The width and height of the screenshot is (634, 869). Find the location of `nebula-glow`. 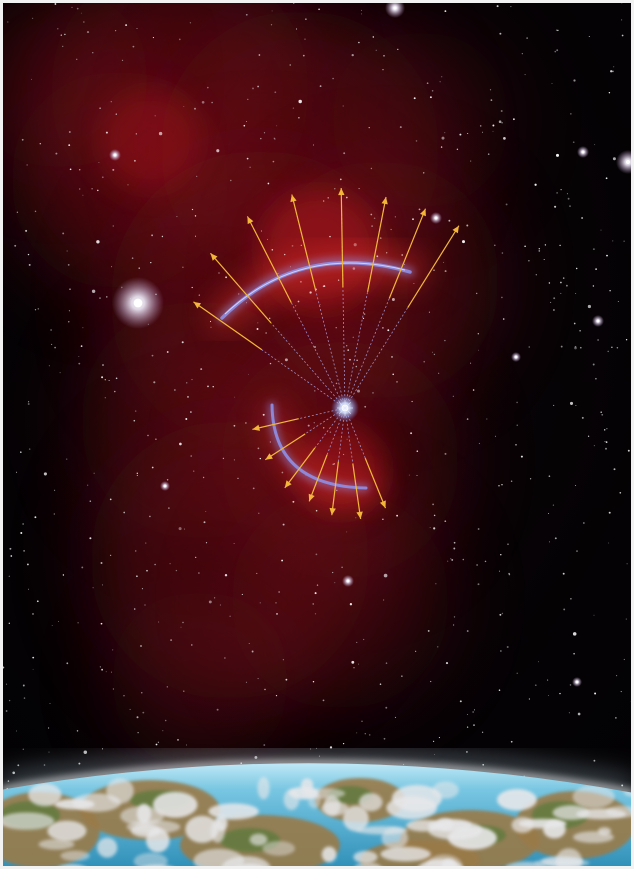

nebula-glow is located at coordinates (150, 140).